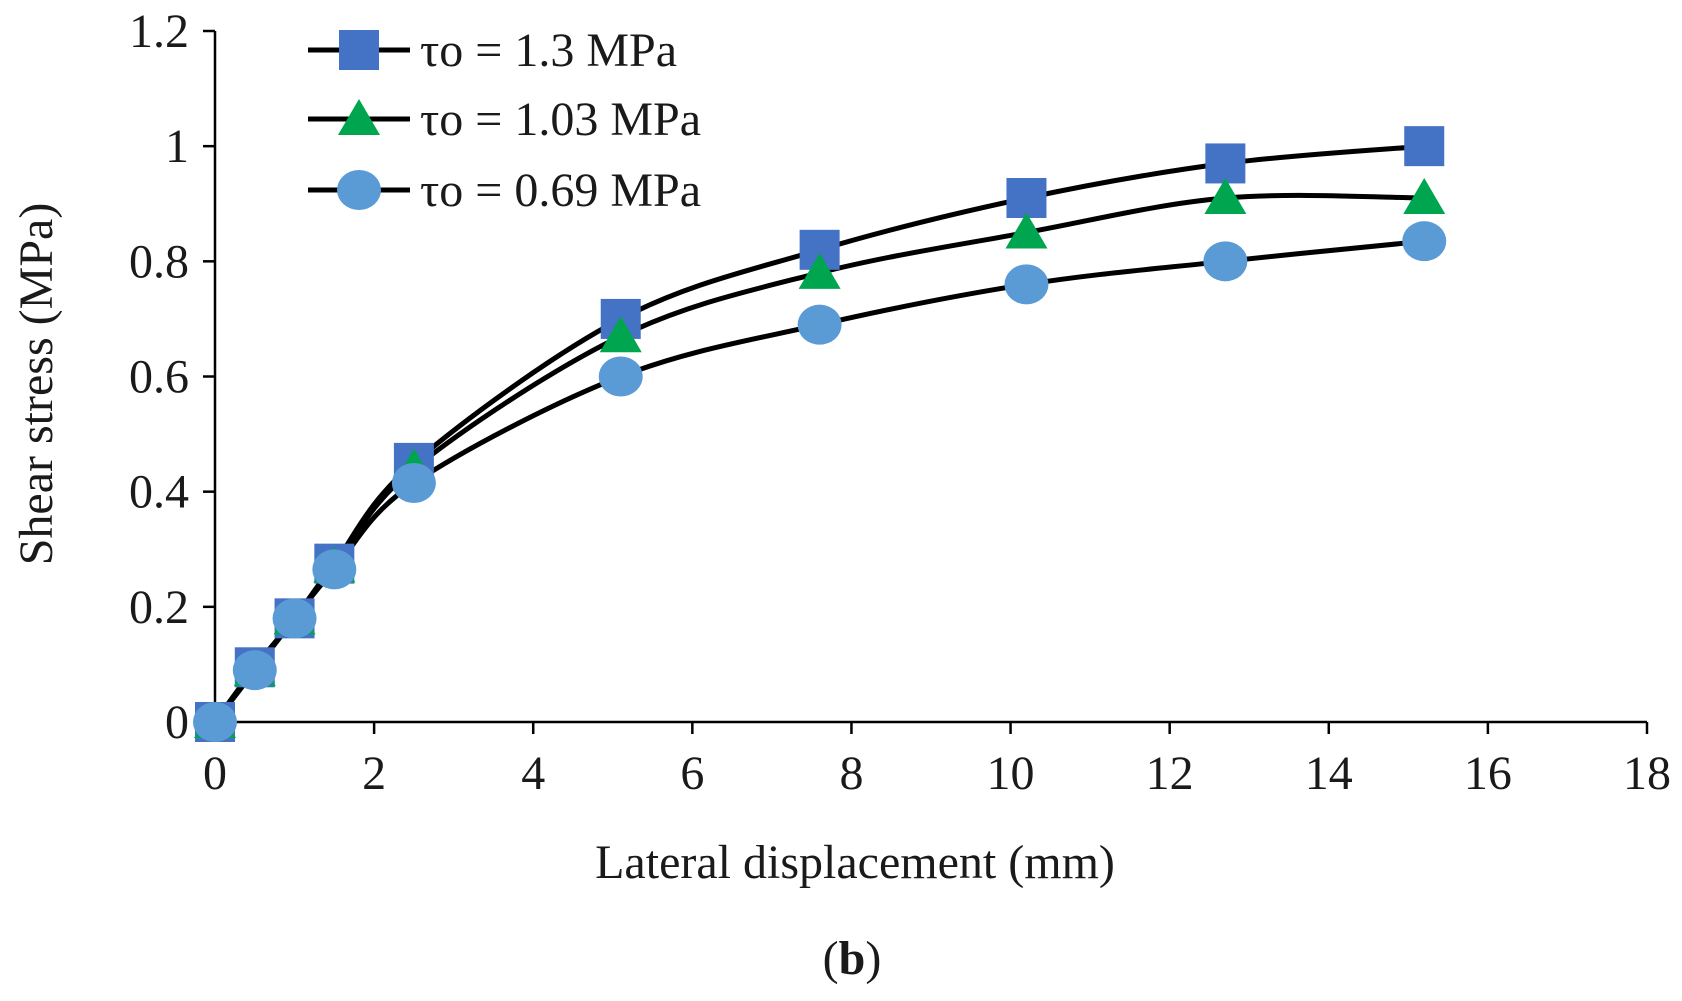  What do you see at coordinates (1329, 773) in the screenshot?
I see `x-tick-label: 14` at bounding box center [1329, 773].